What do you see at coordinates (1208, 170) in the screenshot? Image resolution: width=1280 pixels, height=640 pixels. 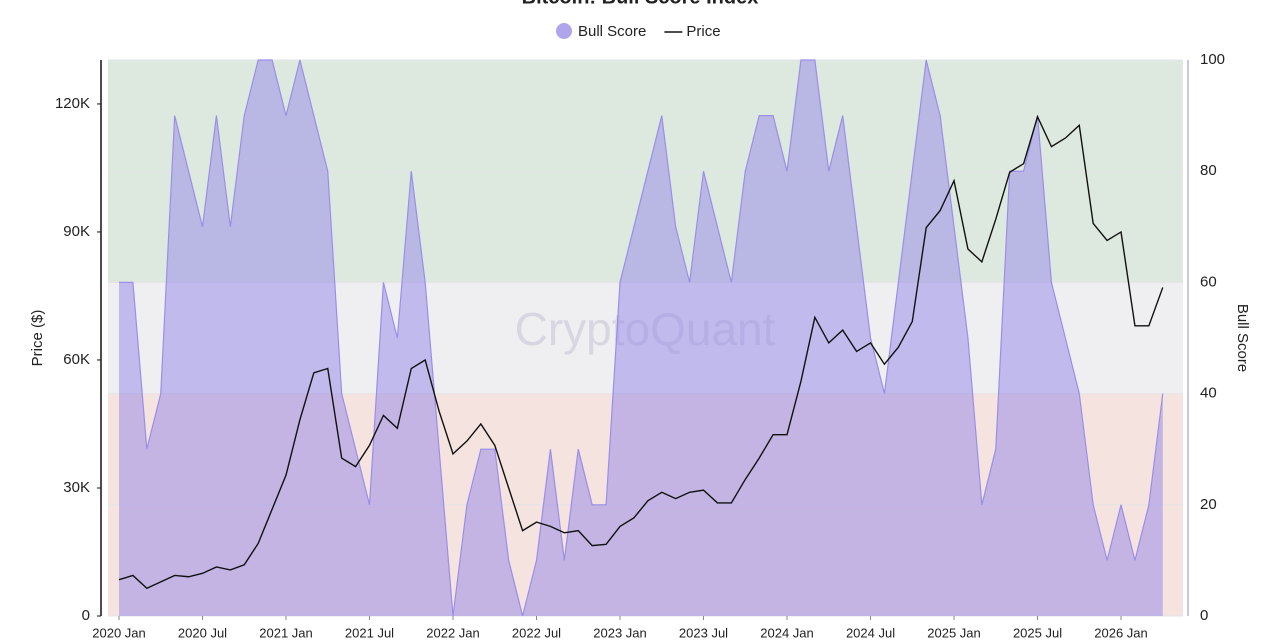 I see `y2-tick-label: 80` at bounding box center [1208, 170].